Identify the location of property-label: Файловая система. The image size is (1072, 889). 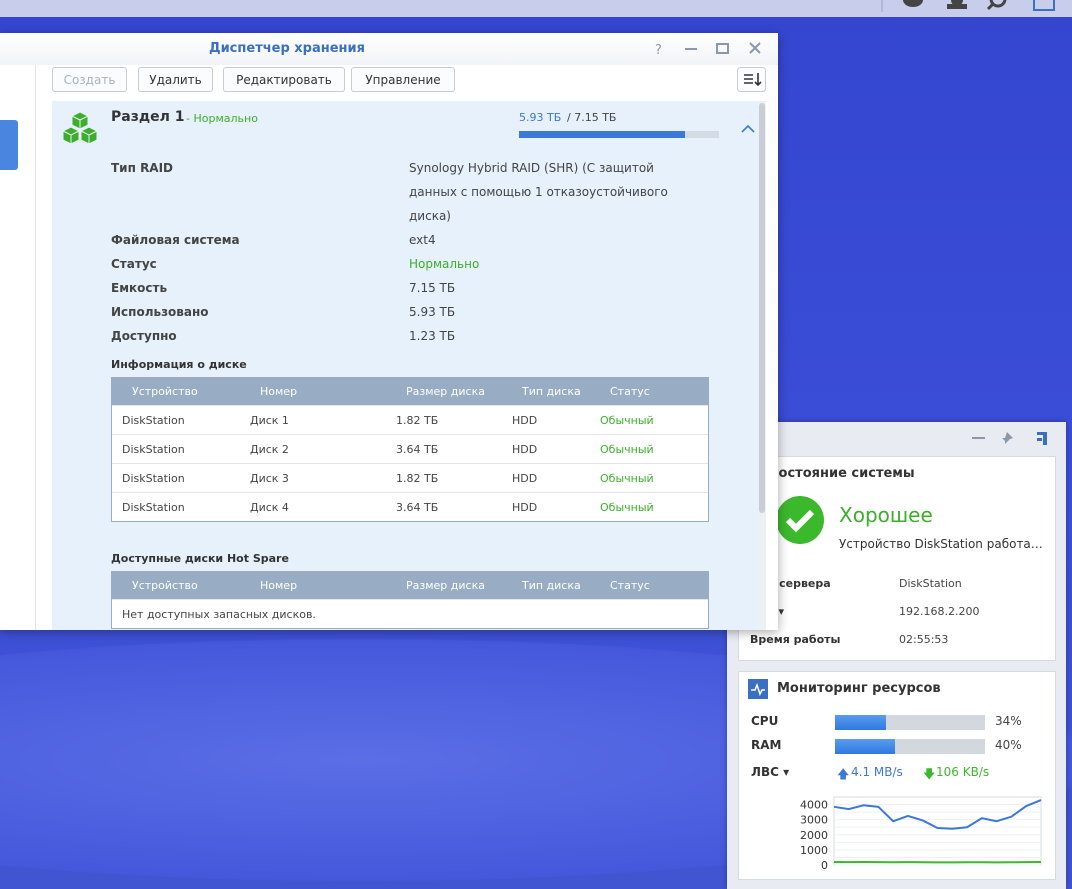
(175, 240).